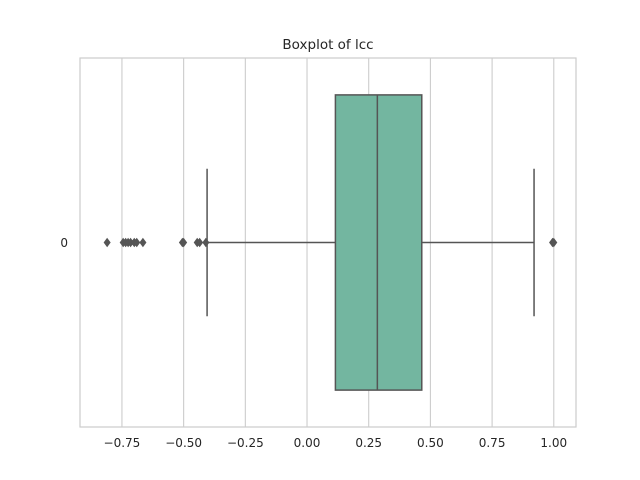 This screenshot has width=640, height=480. I want to click on y-axis-ticks: 0, so click(64, 243).